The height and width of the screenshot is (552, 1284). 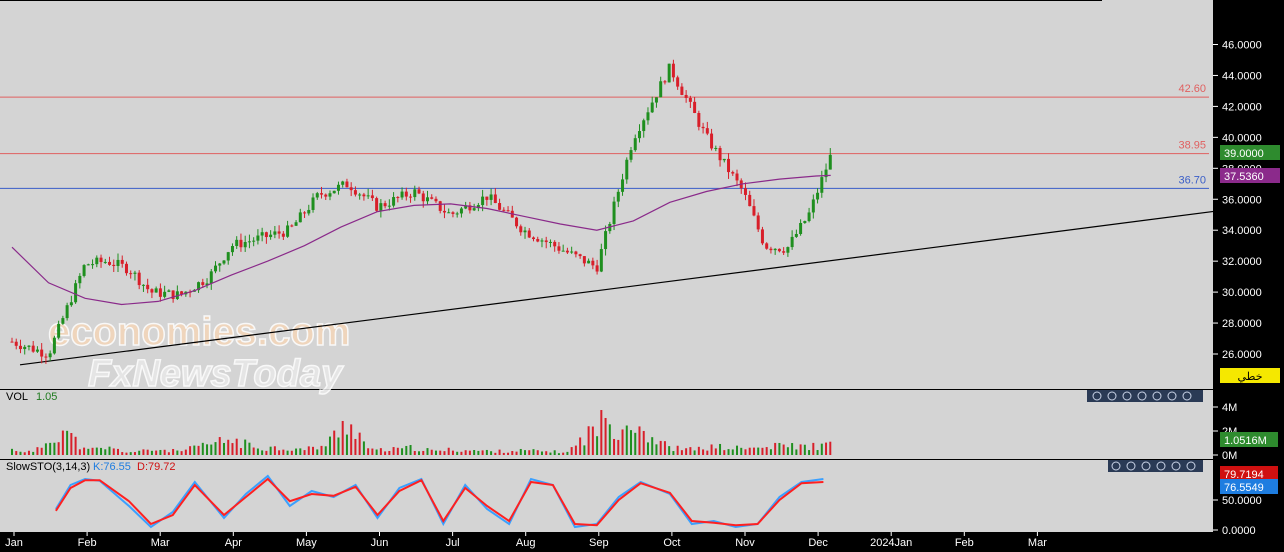 I want to click on stochastic-tag-label: 76.5549, so click(x=1244, y=488).